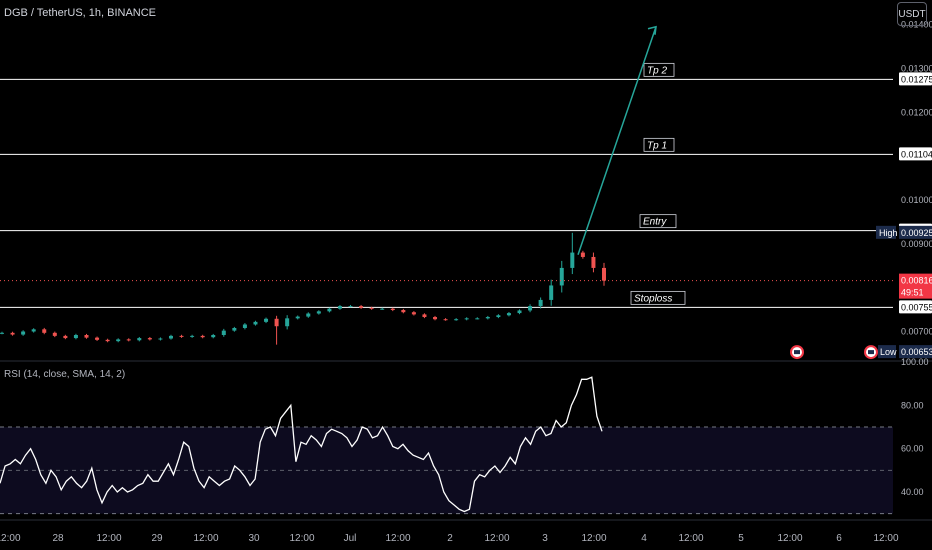 Image resolution: width=932 pixels, height=550 pixels. I want to click on high-price-tag, so click(915, 232).